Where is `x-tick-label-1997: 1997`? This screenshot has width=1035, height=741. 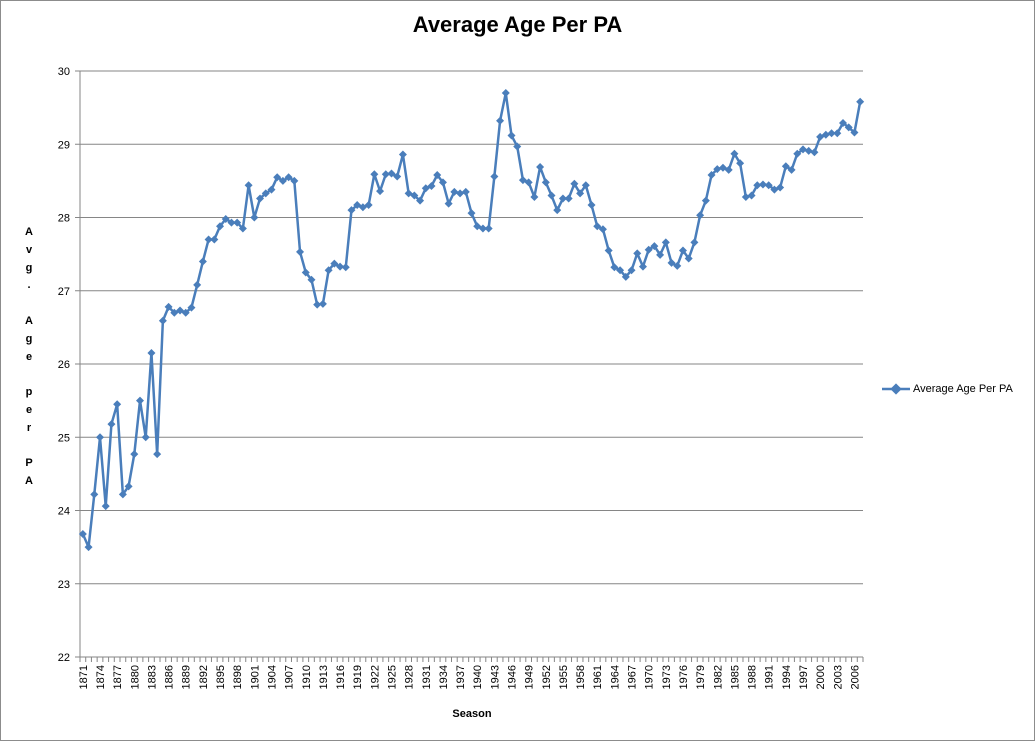
x-tick-label-1997: 1997 is located at coordinates (804, 677).